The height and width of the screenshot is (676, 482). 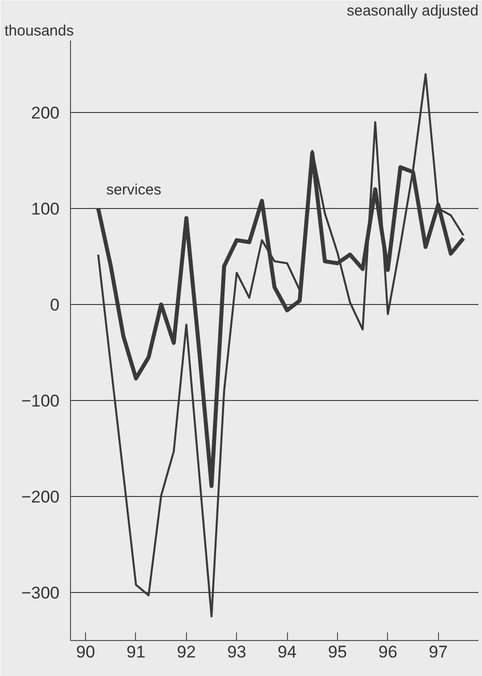 What do you see at coordinates (438, 652) in the screenshot?
I see `x-tick-label: 97` at bounding box center [438, 652].